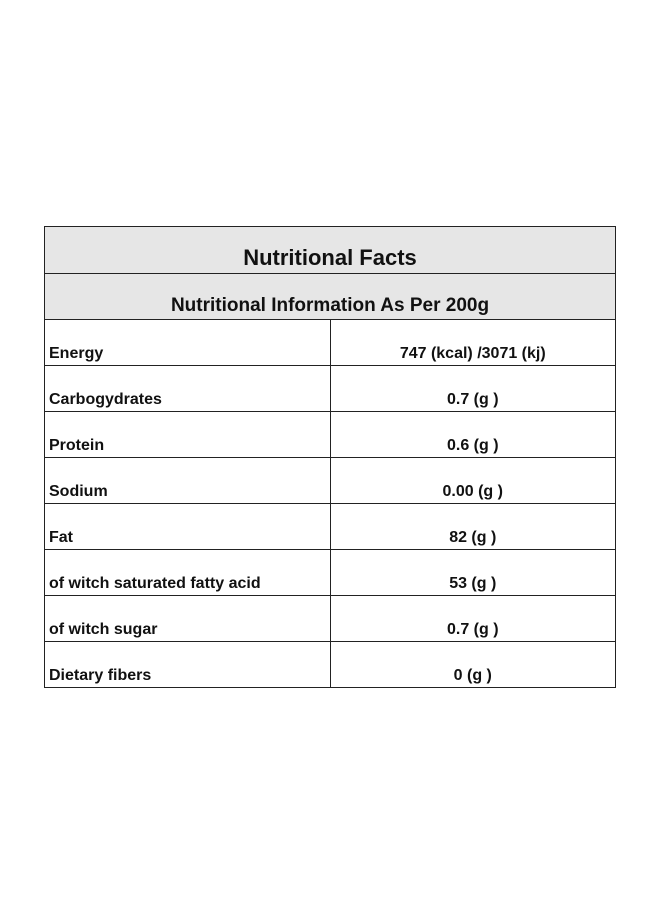 This screenshot has width=660, height=900. What do you see at coordinates (472, 572) in the screenshot?
I see `nutrient-value: 53 (g )` at bounding box center [472, 572].